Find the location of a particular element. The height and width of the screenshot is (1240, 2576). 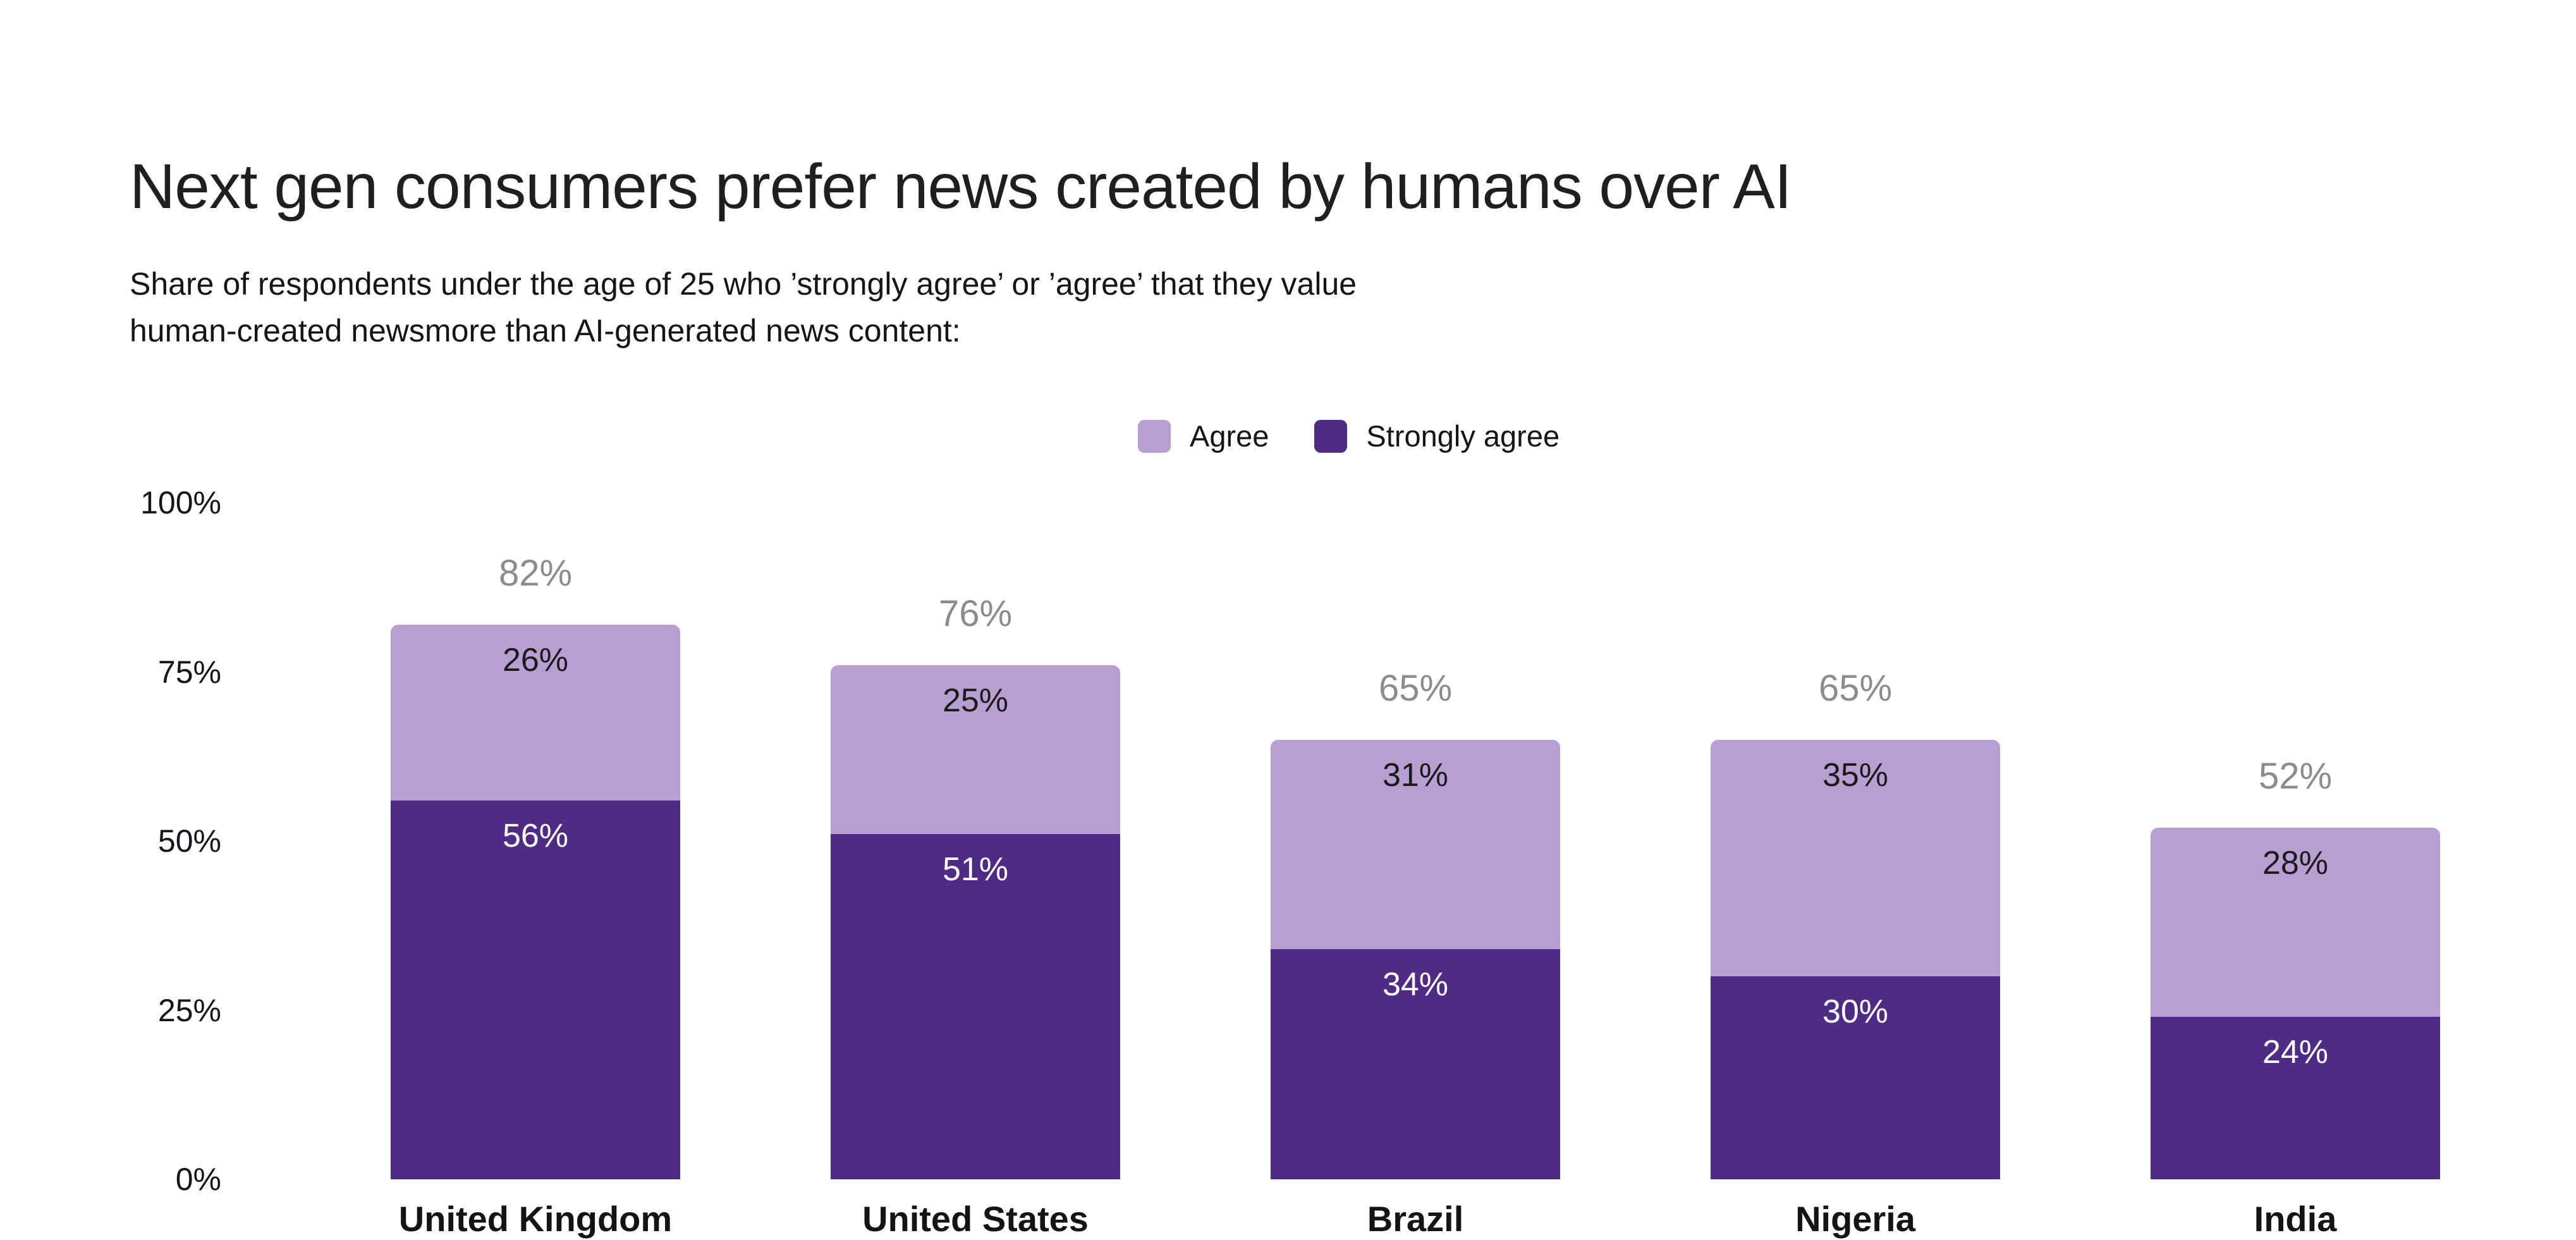

category-label-united-kingdom: United Kingdom is located at coordinates (535, 1219).